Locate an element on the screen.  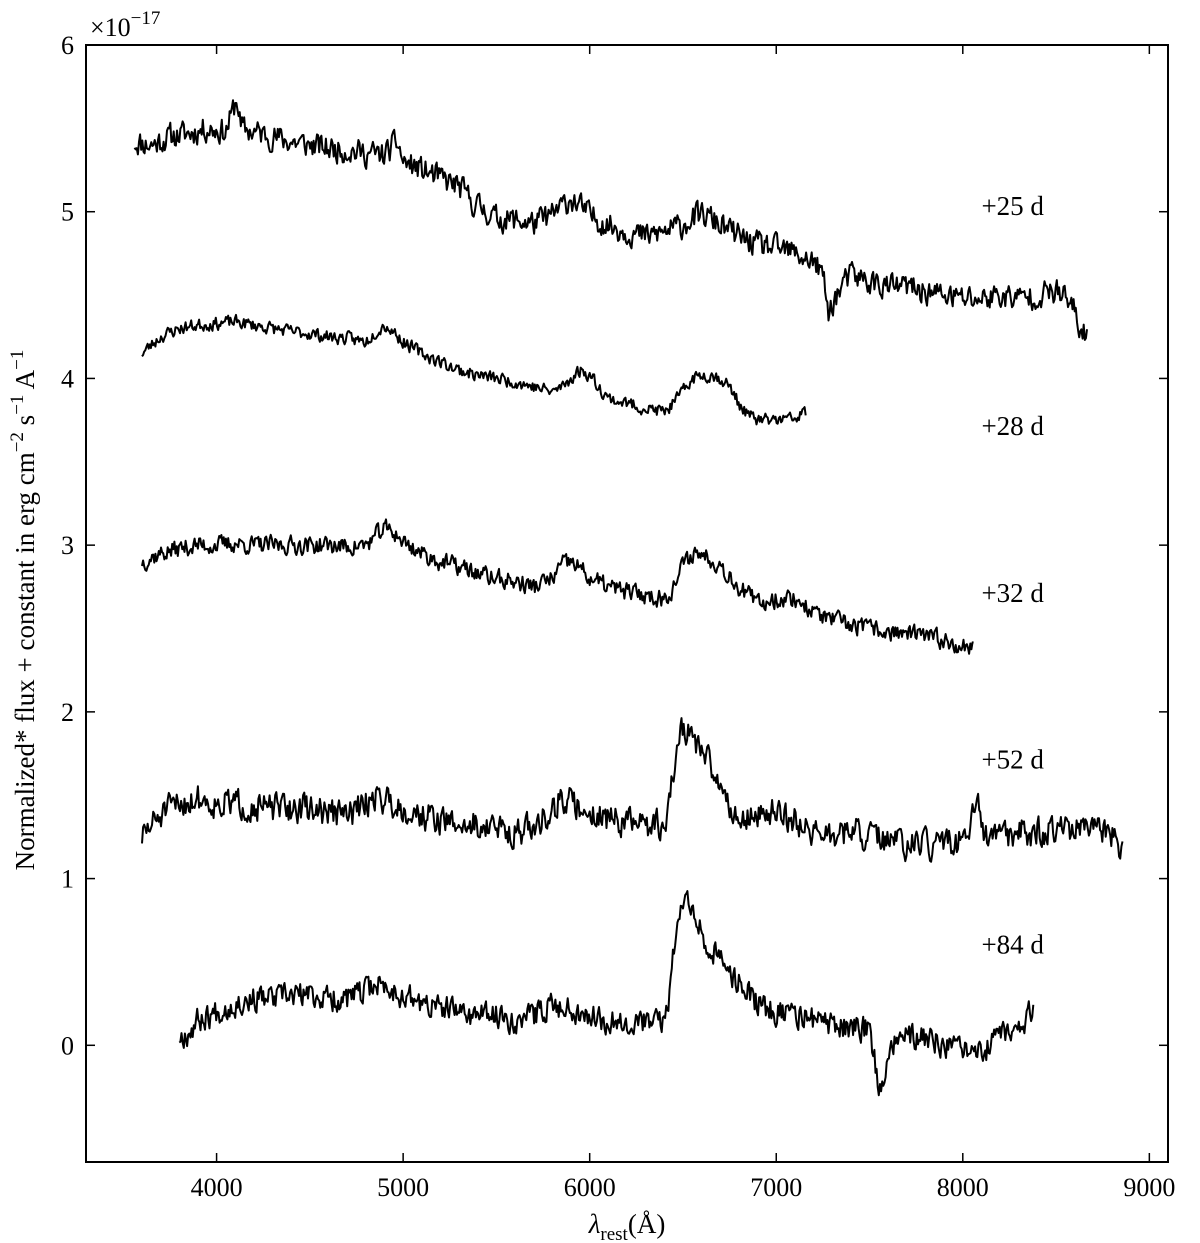
series-label-1: +28 d is located at coordinates (1012, 426).